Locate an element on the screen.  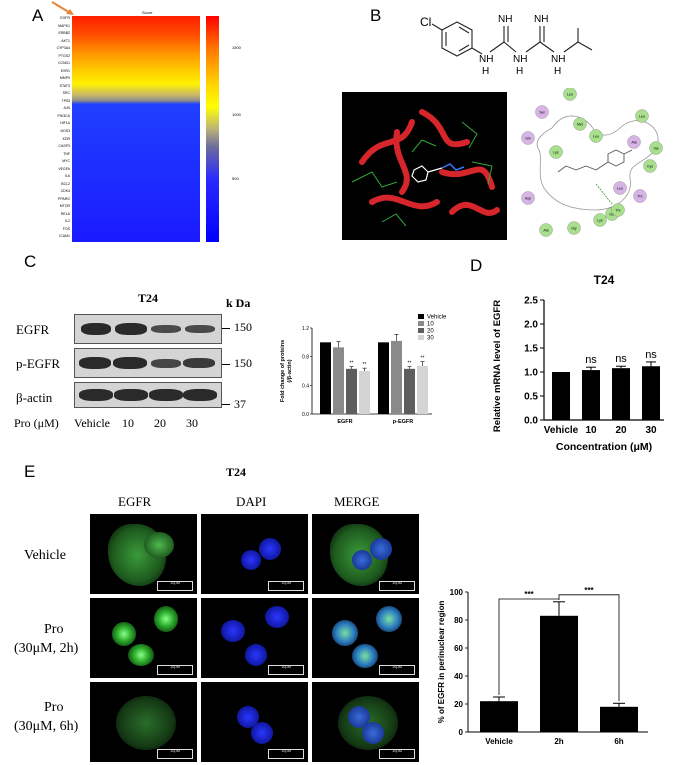
tick-label: 0.0 is located at coordinates (531, 421).